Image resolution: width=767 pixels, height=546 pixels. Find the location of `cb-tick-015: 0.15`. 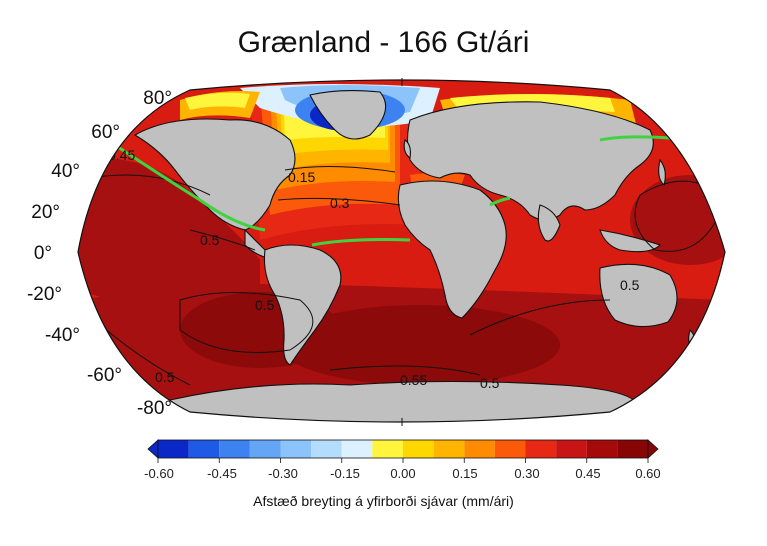

cb-tick-015: 0.15 is located at coordinates (465, 473).